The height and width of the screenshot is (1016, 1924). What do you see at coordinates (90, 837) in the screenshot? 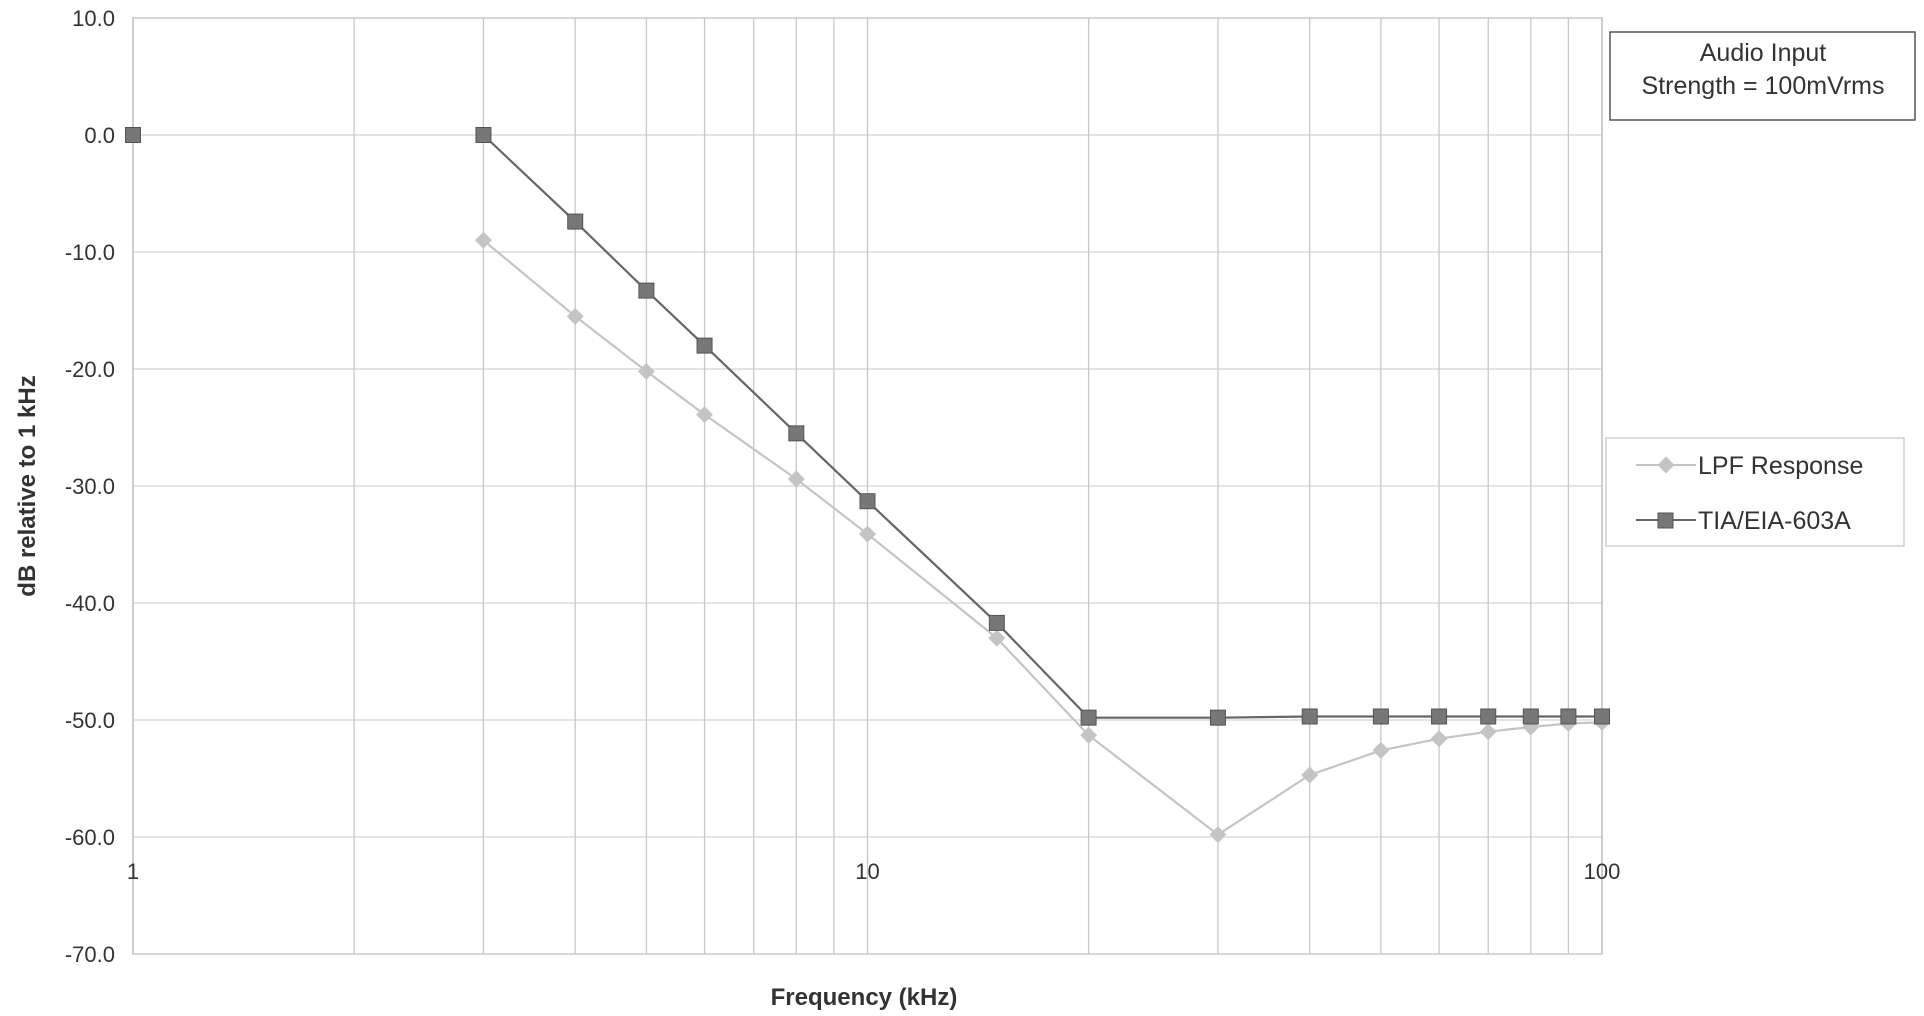
I see `y-tick-label: -60.0` at bounding box center [90, 837].